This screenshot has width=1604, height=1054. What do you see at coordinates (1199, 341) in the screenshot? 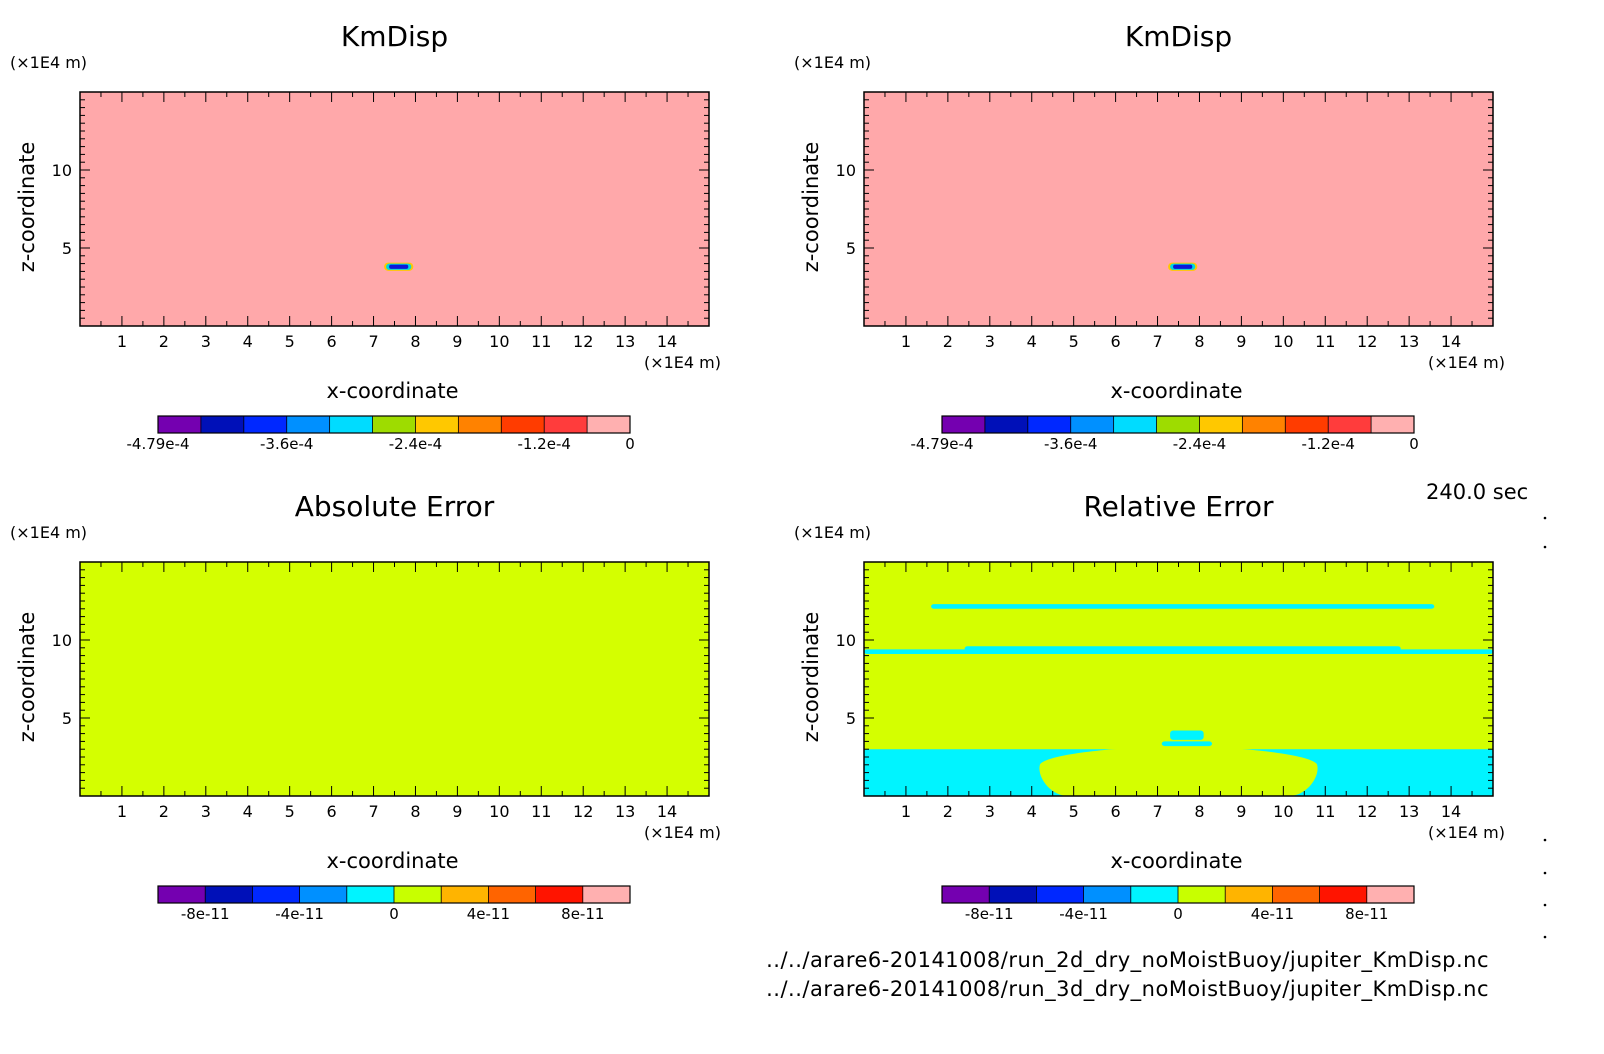
I see `x-tick-label: 8` at bounding box center [1199, 341].